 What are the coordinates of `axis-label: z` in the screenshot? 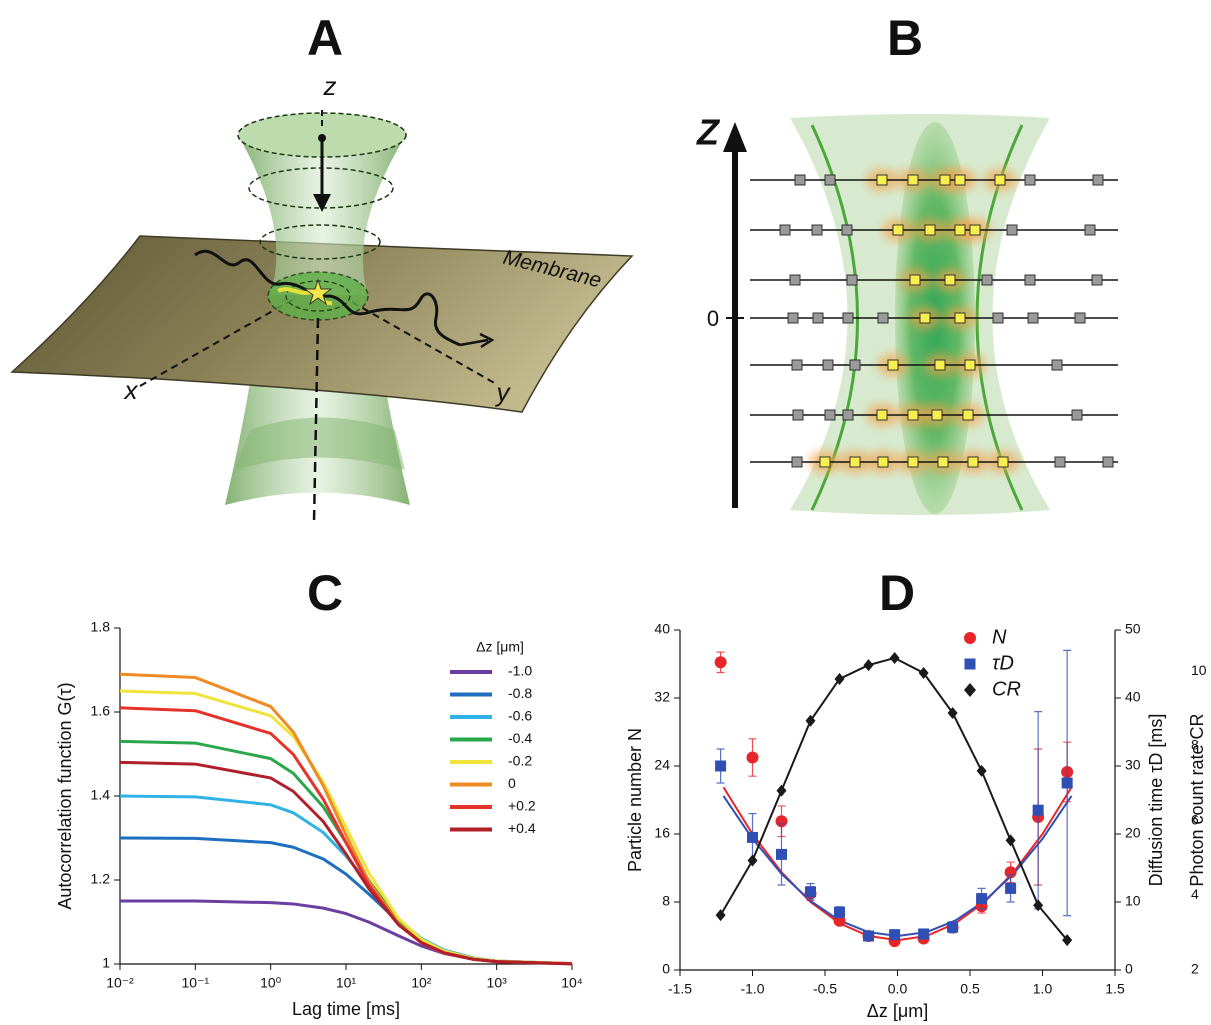 It's located at (330, 86).